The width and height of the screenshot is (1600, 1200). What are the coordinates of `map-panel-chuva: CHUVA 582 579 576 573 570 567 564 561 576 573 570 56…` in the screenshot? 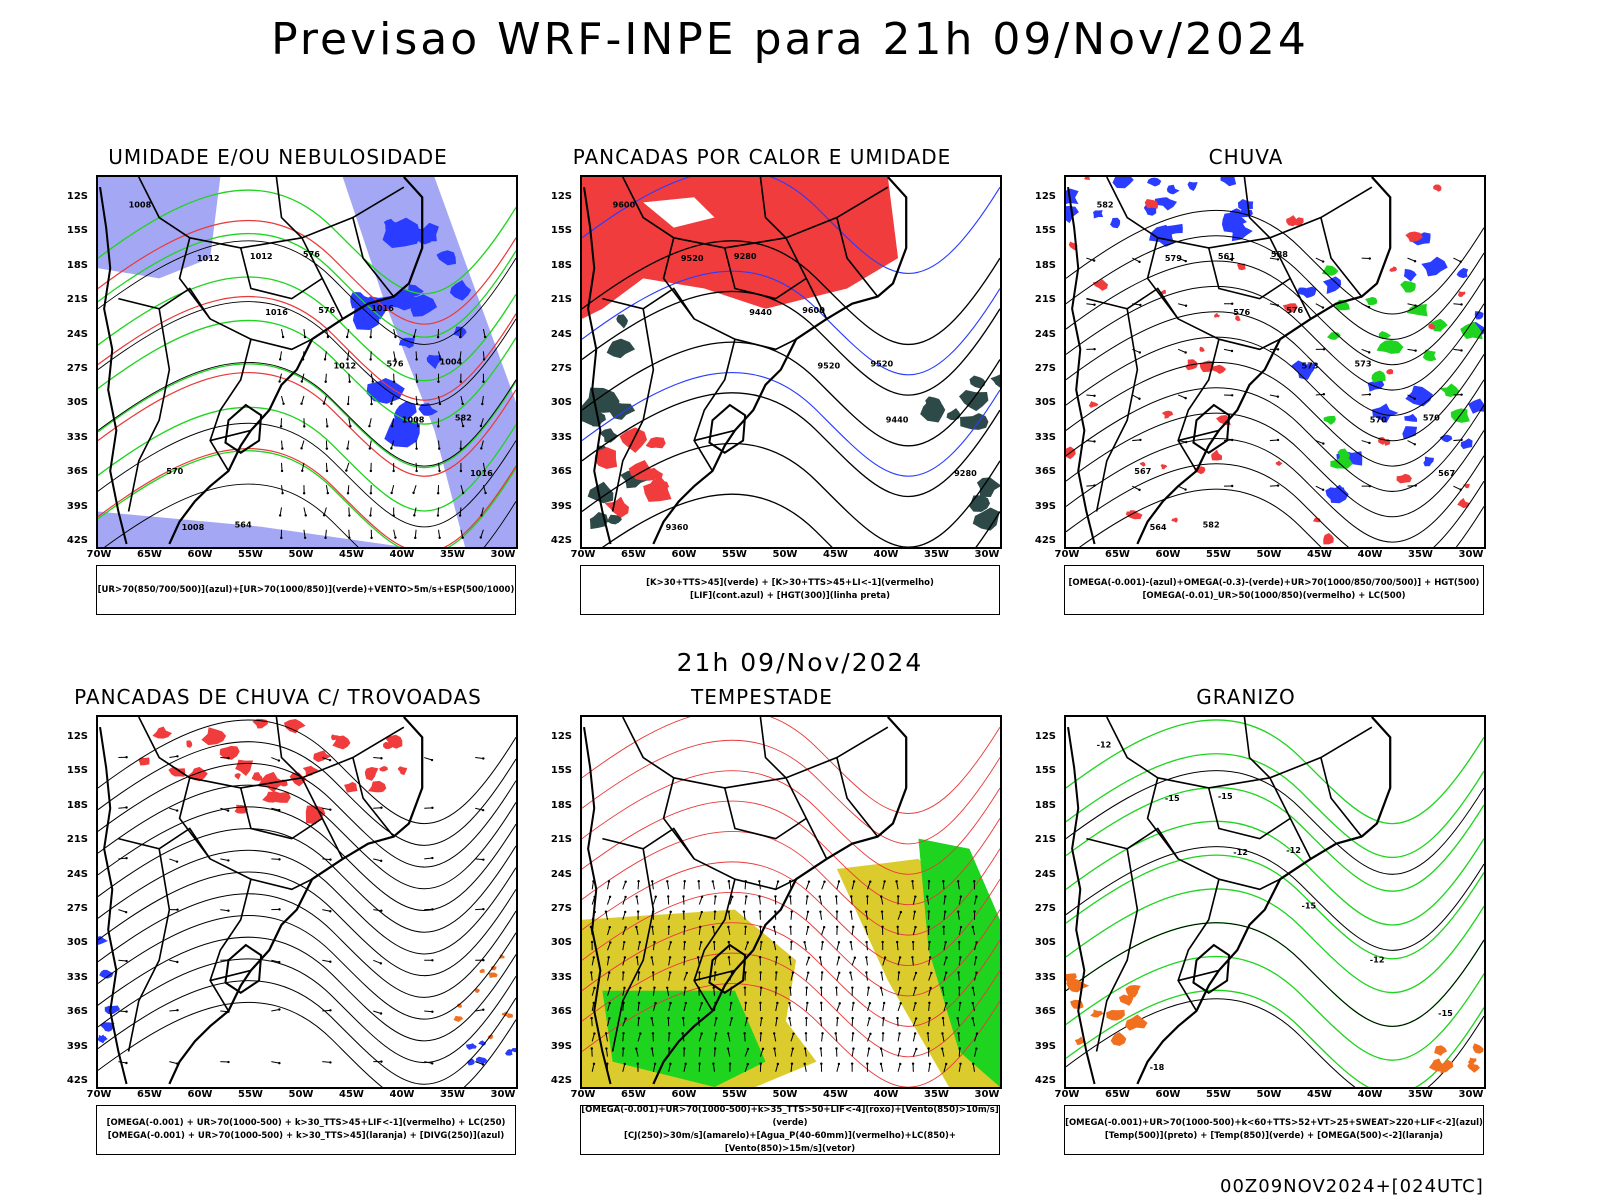 It's located at (1251, 385).